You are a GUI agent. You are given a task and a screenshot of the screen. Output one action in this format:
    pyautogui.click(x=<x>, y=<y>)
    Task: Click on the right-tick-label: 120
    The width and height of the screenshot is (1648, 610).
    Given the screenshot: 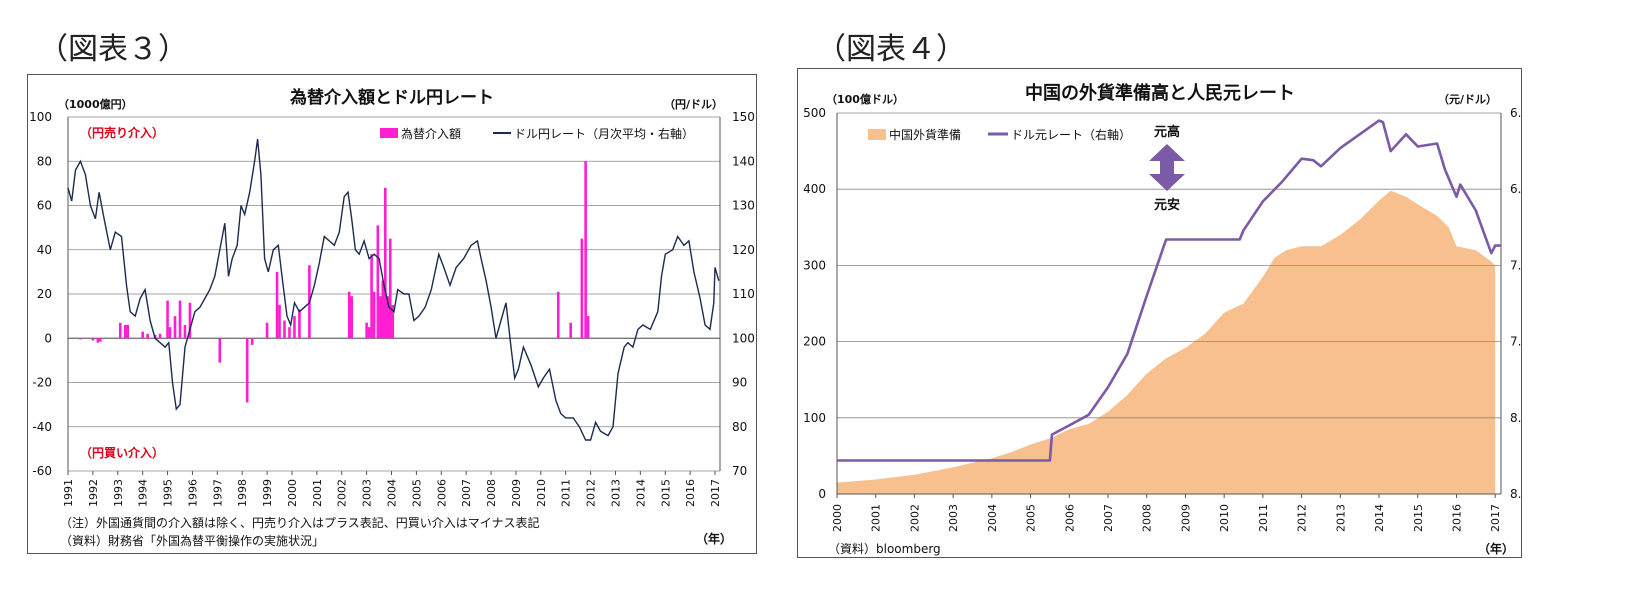 What is the action you would take?
    pyautogui.click(x=743, y=250)
    